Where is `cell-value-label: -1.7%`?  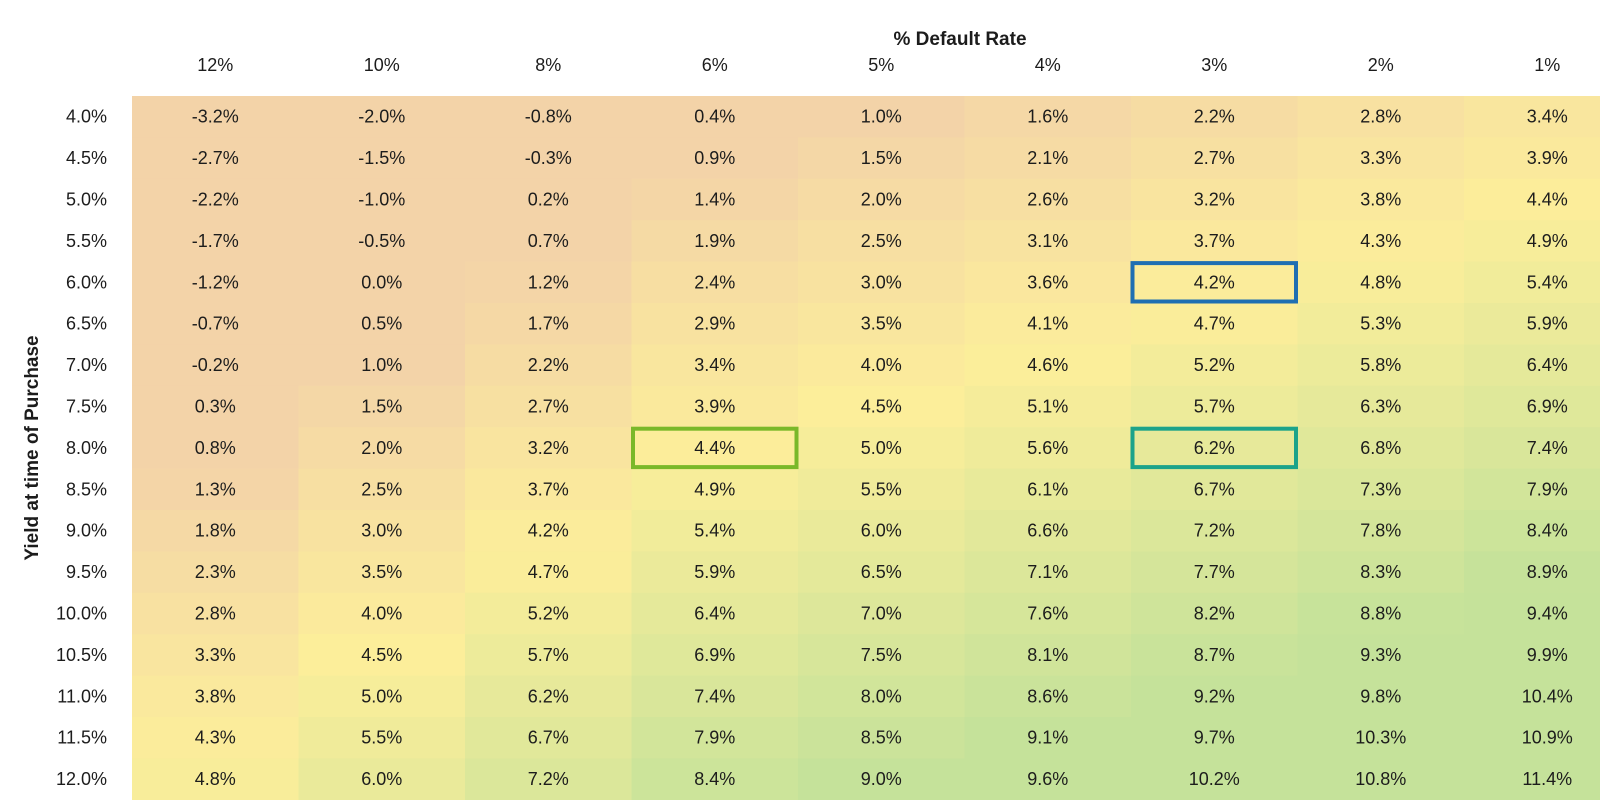
cell-value-label: -1.7% is located at coordinates (215, 241).